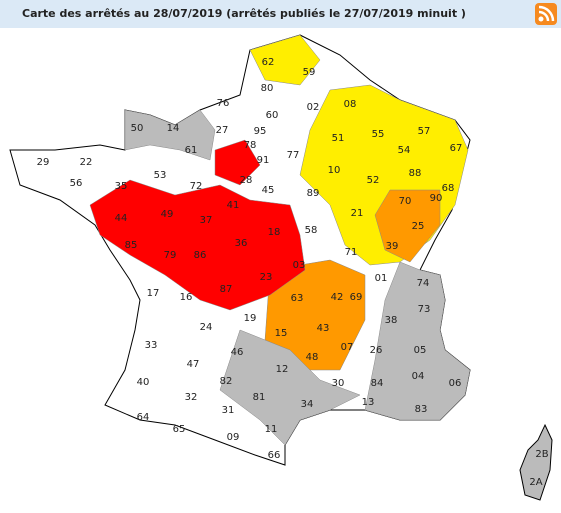 The image size is (561, 513). Describe the element at coordinates (391, 320) in the screenshot. I see `department-label: 38` at that location.